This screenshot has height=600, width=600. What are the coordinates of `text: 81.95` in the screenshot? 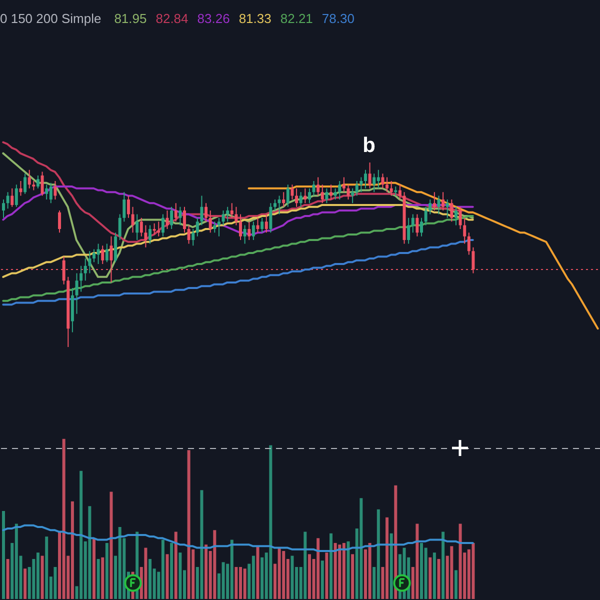 It's located at (130, 19).